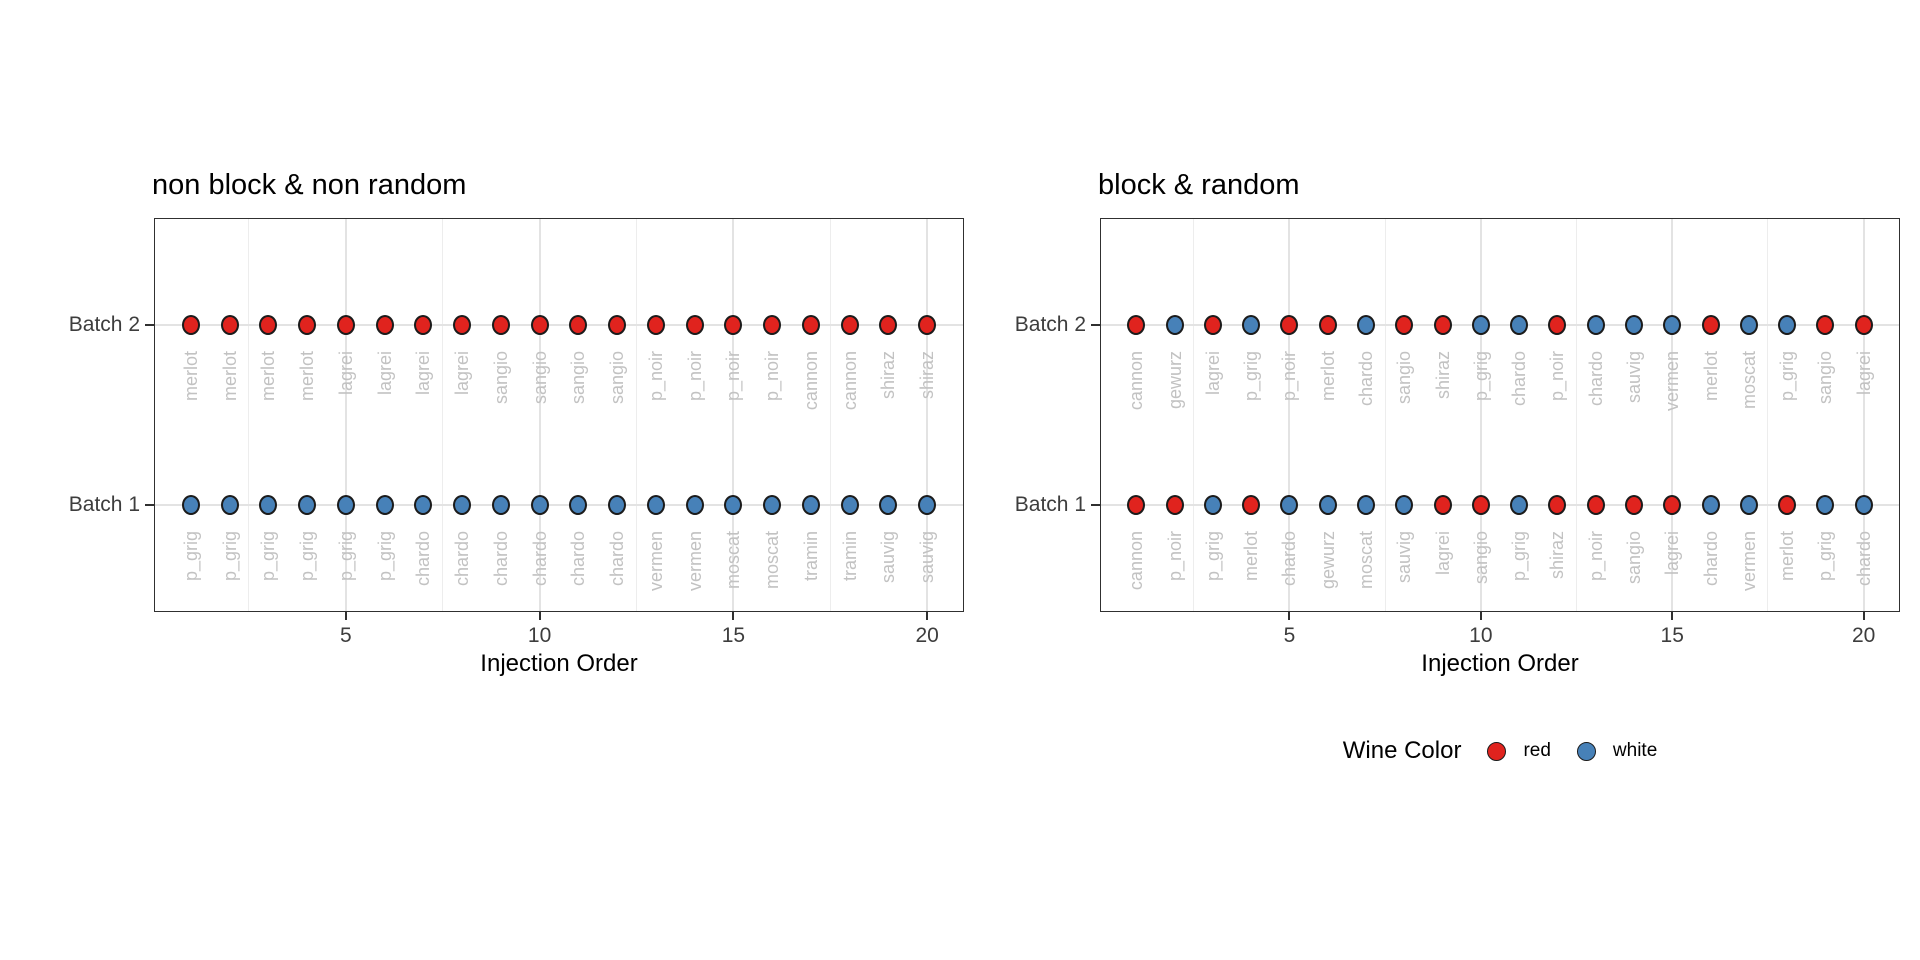 Image resolution: width=1920 pixels, height=960 pixels. What do you see at coordinates (849, 555) in the screenshot?
I see `point-label: tramin` at bounding box center [849, 555].